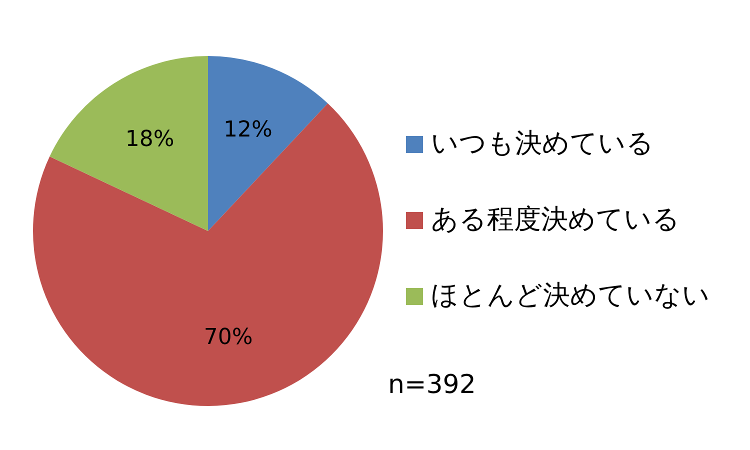 This screenshot has width=750, height=450. What do you see at coordinates (555, 220) in the screenshot?
I see `legend-label: ある程度決めている` at bounding box center [555, 220].